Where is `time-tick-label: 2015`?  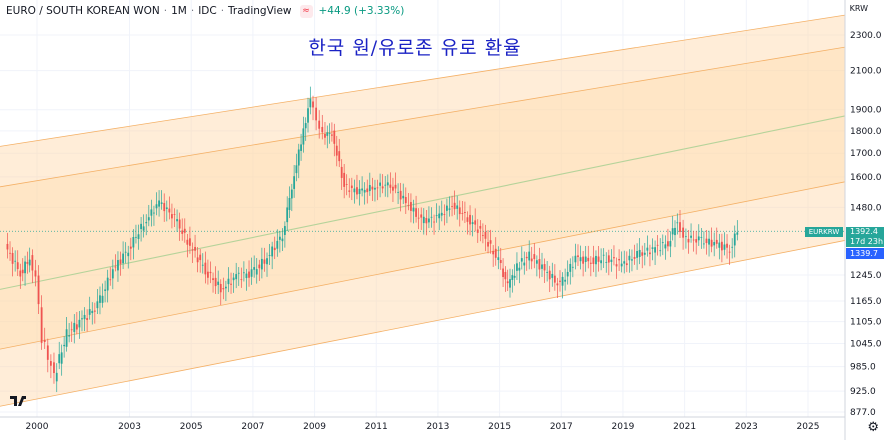 time-tick-label: 2015 is located at coordinates (499, 427).